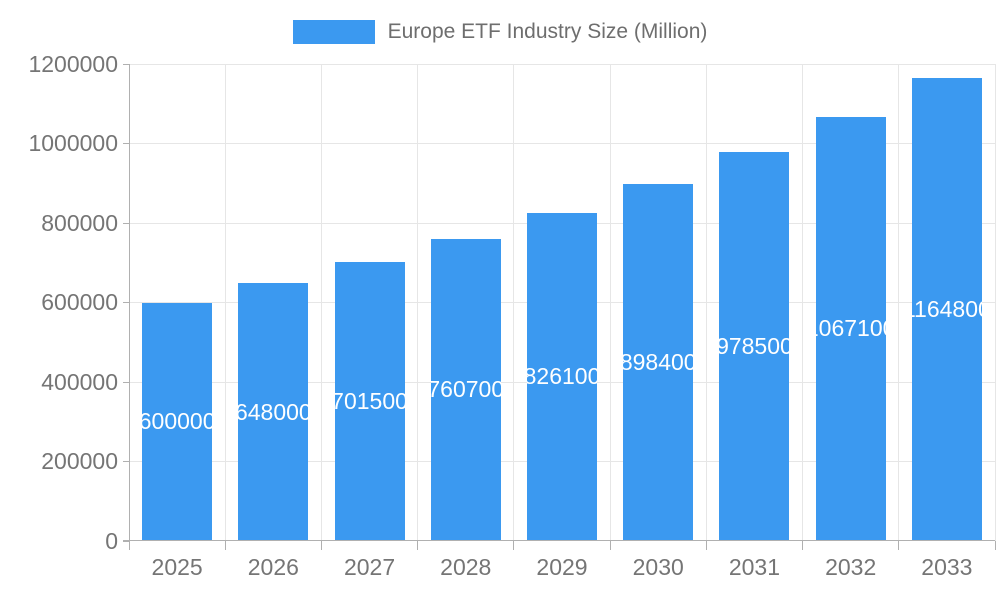 The width and height of the screenshot is (1000, 600). What do you see at coordinates (177, 567) in the screenshot?
I see `x-axis-tick-label: 2025` at bounding box center [177, 567].